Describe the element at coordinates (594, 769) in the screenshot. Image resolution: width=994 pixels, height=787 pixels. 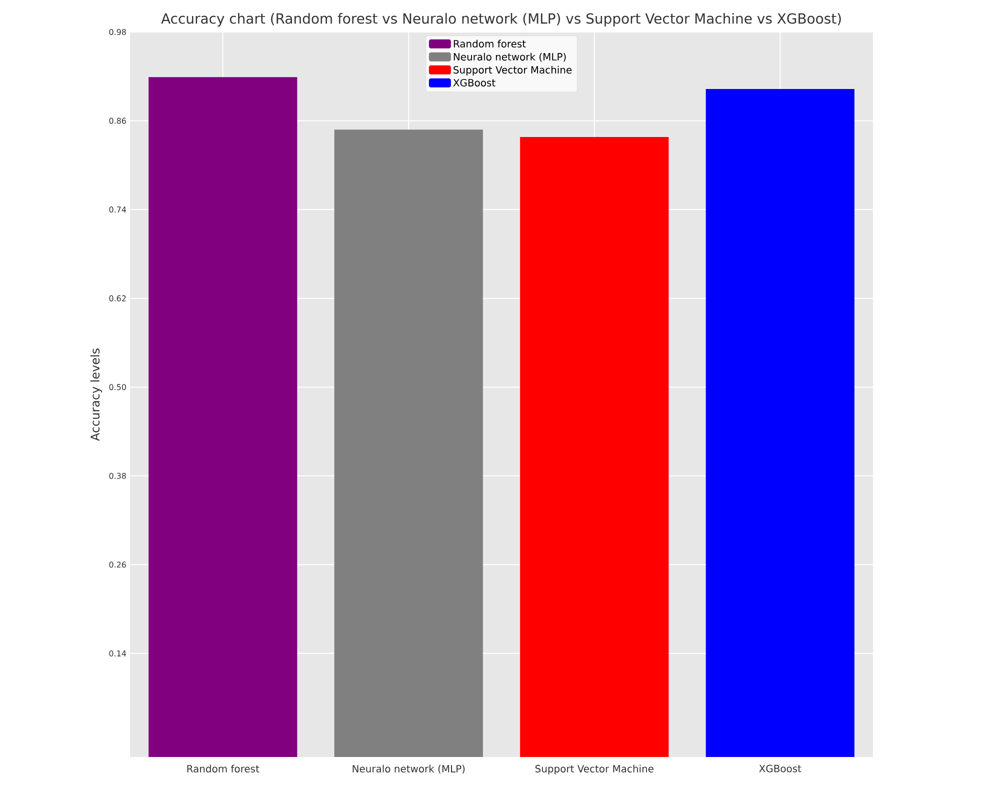
I see `x-tick-label: Support Vector Machine` at that location.